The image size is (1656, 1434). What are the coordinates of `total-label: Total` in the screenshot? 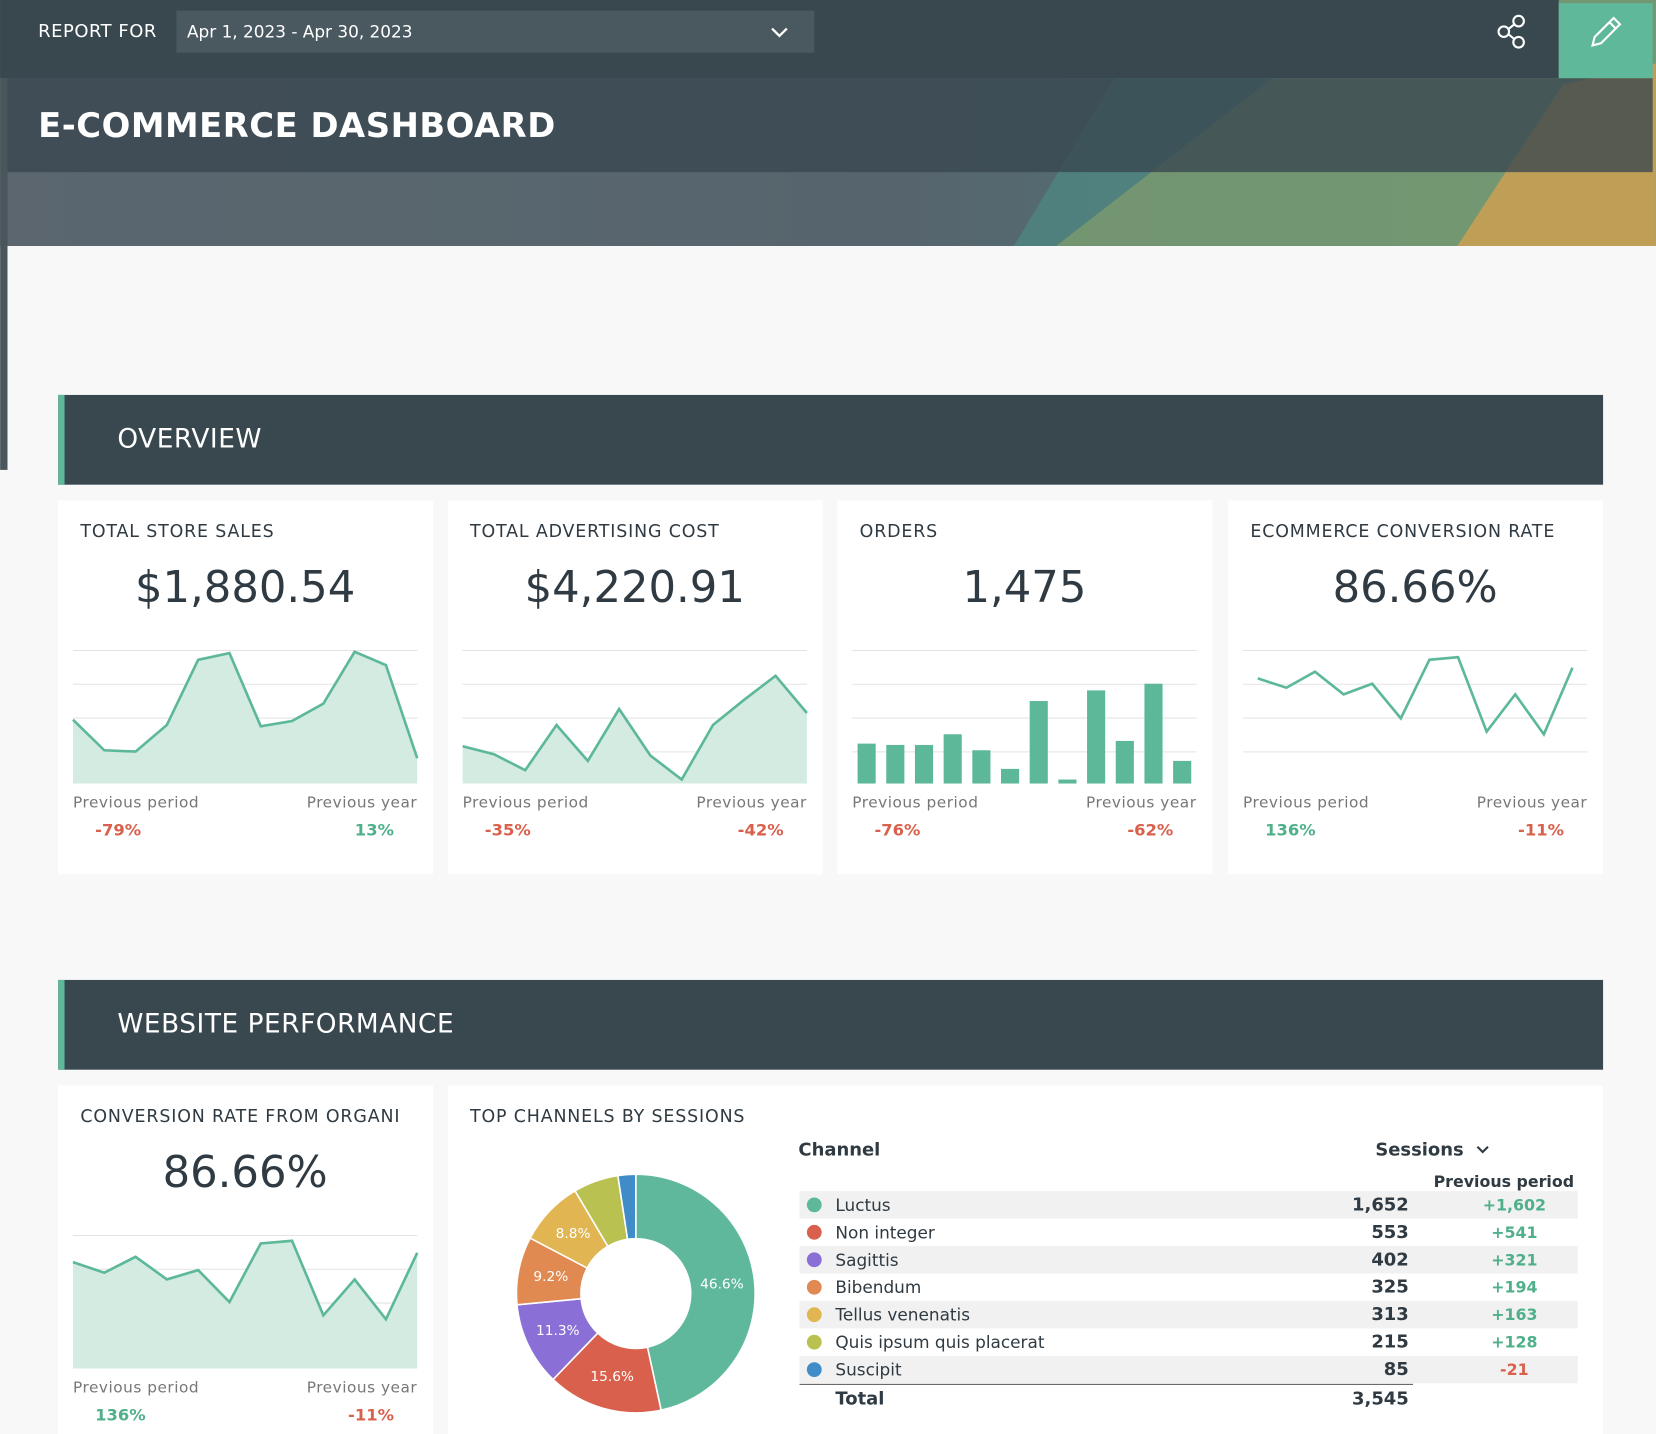 It's located at (859, 1399).